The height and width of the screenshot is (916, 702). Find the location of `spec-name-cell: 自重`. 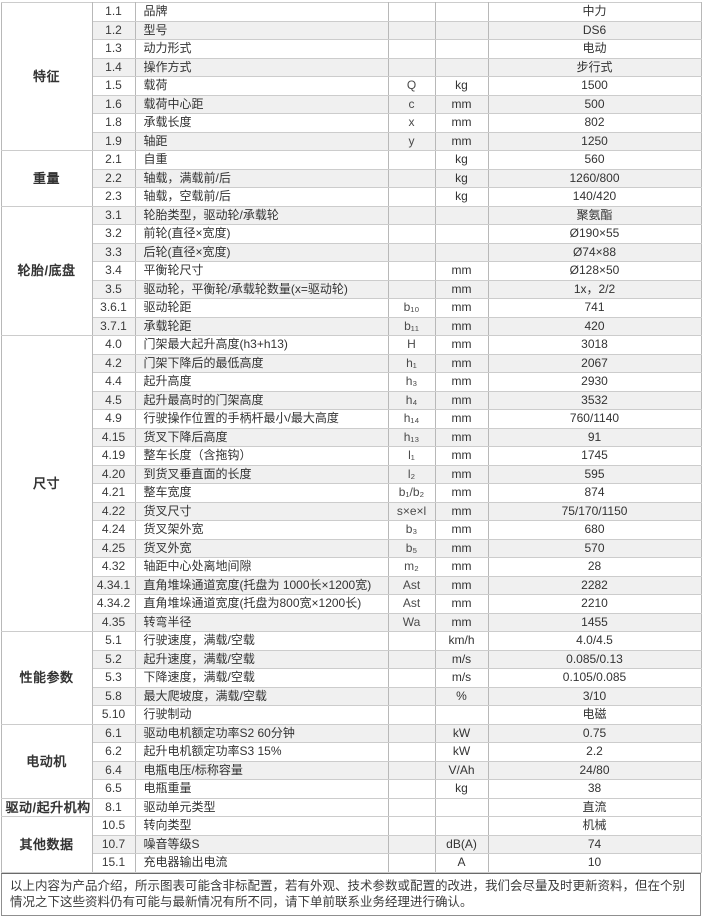

spec-name-cell: 自重 is located at coordinates (261, 160).